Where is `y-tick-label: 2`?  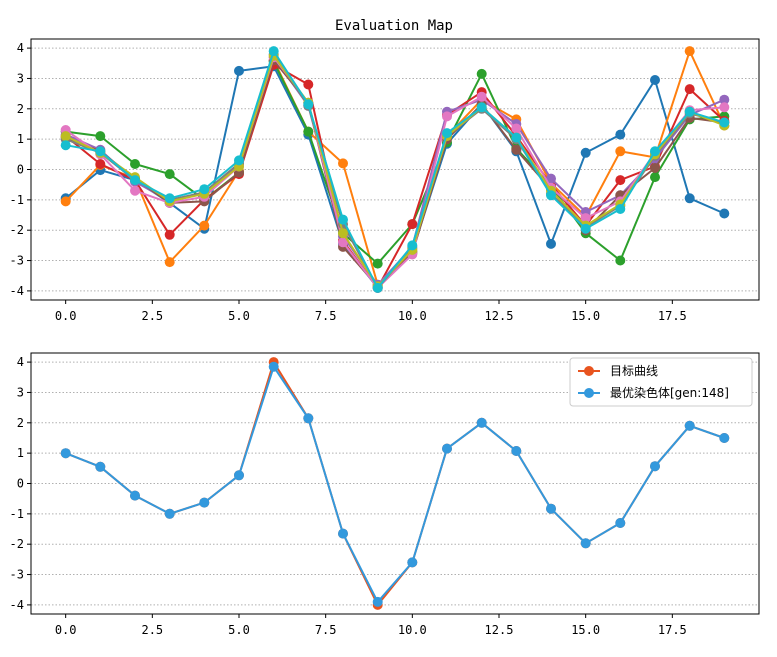 y-tick-label: 2 is located at coordinates (20, 109).